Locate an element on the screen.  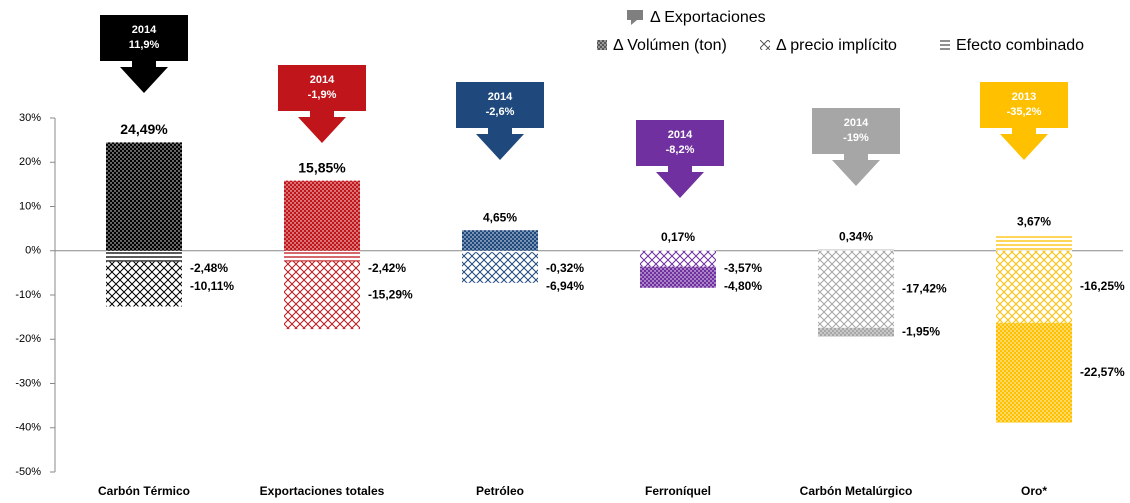
callout: 2014 -8,2% is located at coordinates (680, 159).